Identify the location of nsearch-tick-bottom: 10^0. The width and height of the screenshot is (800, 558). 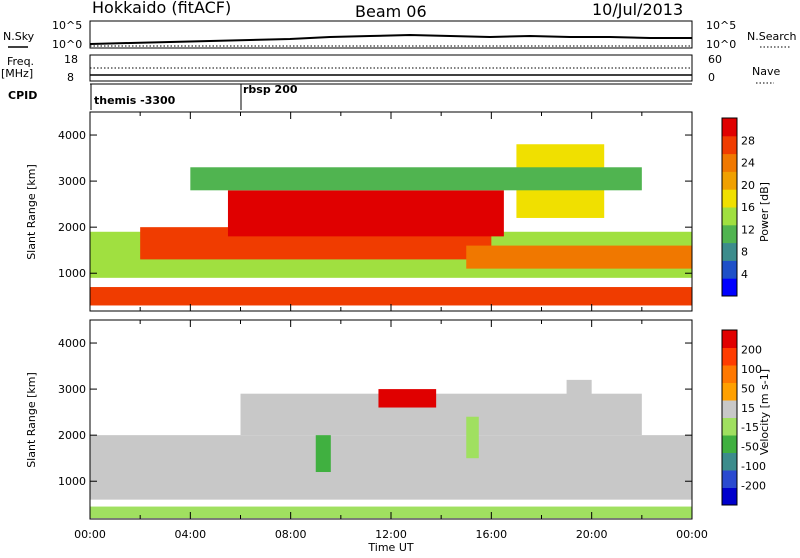
(721, 44).